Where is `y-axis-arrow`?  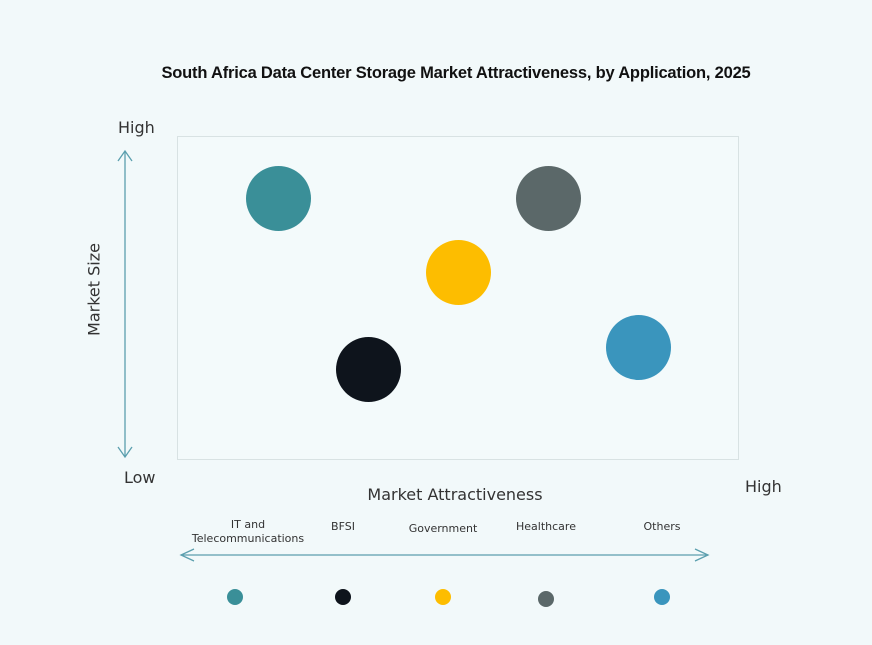
y-axis-arrow is located at coordinates (125, 304).